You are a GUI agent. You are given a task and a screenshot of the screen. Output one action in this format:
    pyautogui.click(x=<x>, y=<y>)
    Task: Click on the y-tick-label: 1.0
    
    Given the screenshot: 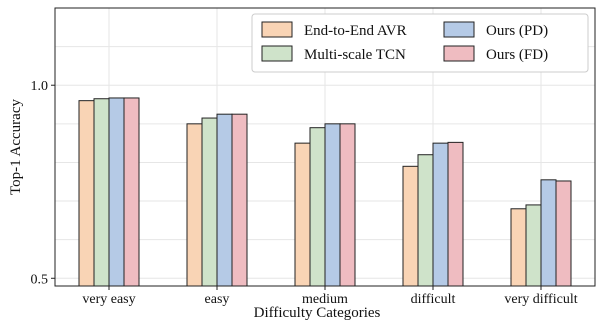 What is the action you would take?
    pyautogui.click(x=40, y=86)
    